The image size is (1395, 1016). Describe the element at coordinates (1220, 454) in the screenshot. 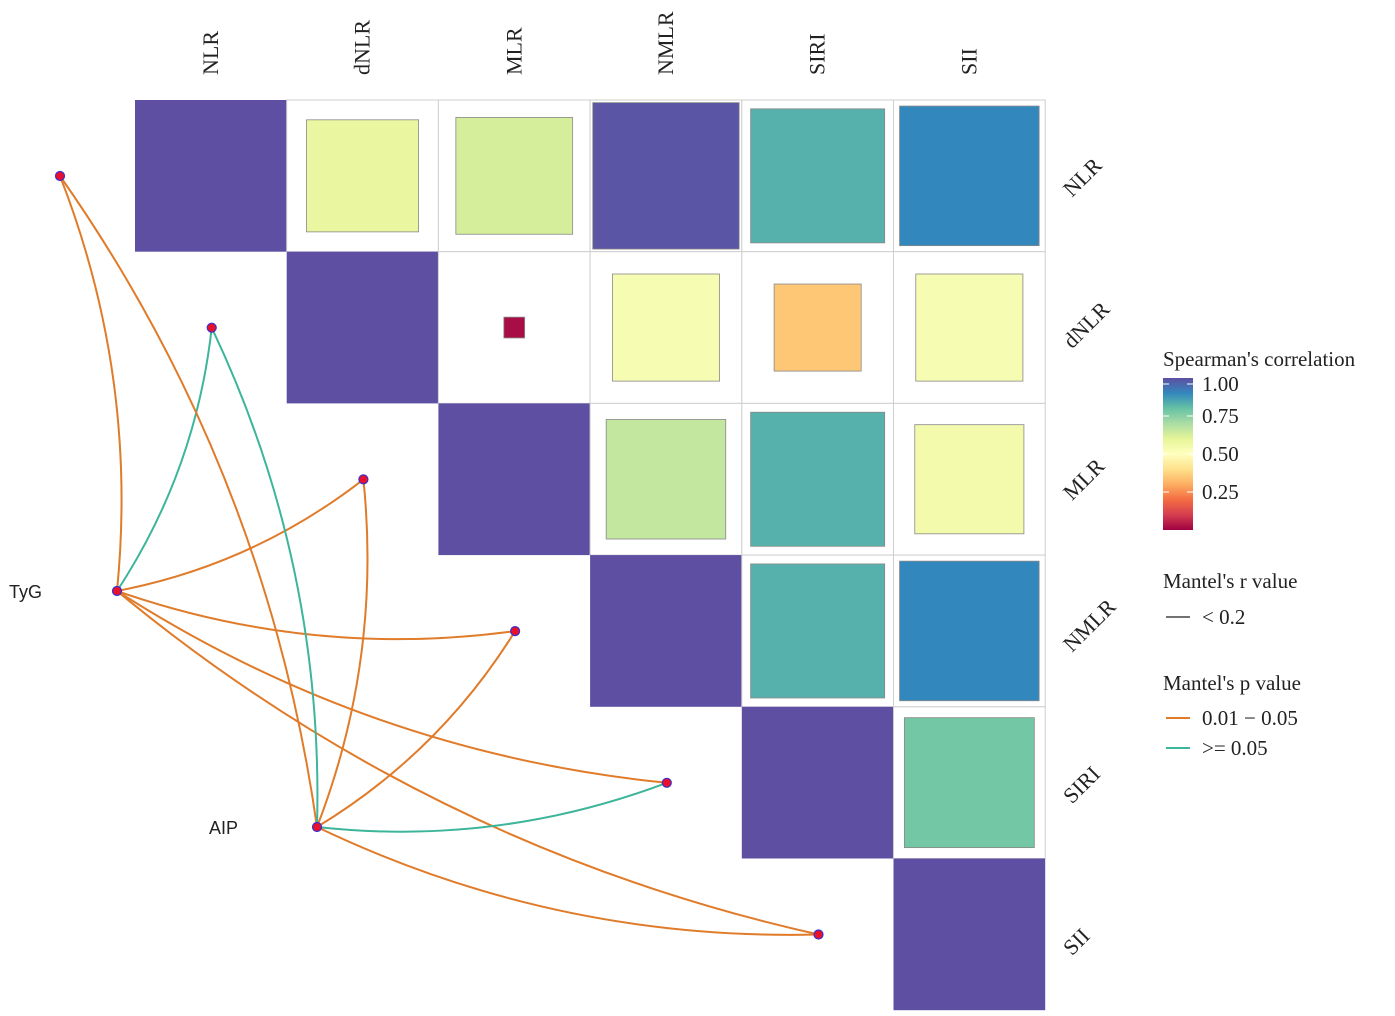

I see `colorbar-tick-label: 0.50` at that location.